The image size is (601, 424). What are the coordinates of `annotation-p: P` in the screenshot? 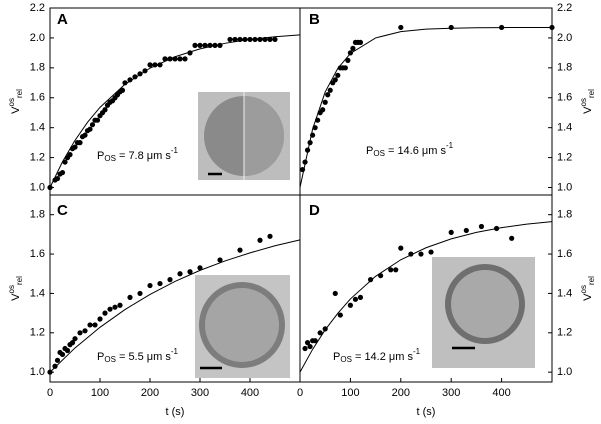 It's located at (369, 151).